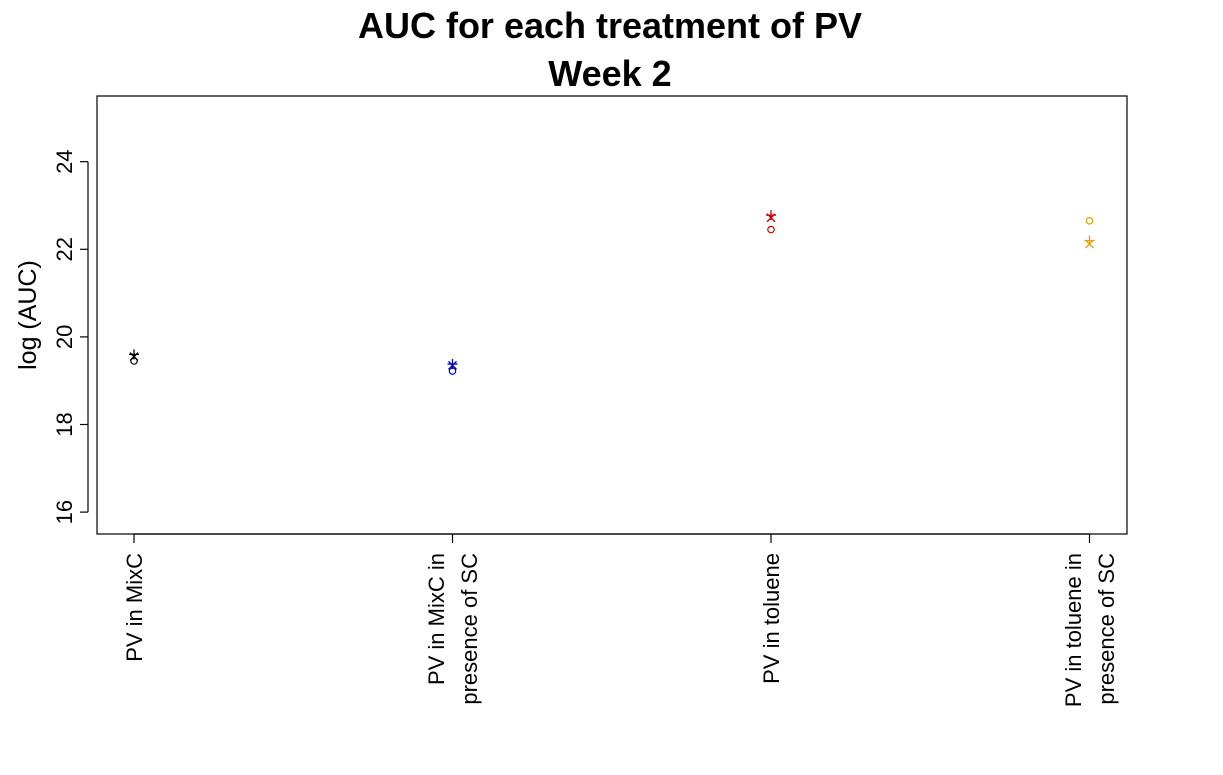 This screenshot has width=1223, height=775. Describe the element at coordinates (64, 337) in the screenshot. I see `y-tick-label: 20` at that location.